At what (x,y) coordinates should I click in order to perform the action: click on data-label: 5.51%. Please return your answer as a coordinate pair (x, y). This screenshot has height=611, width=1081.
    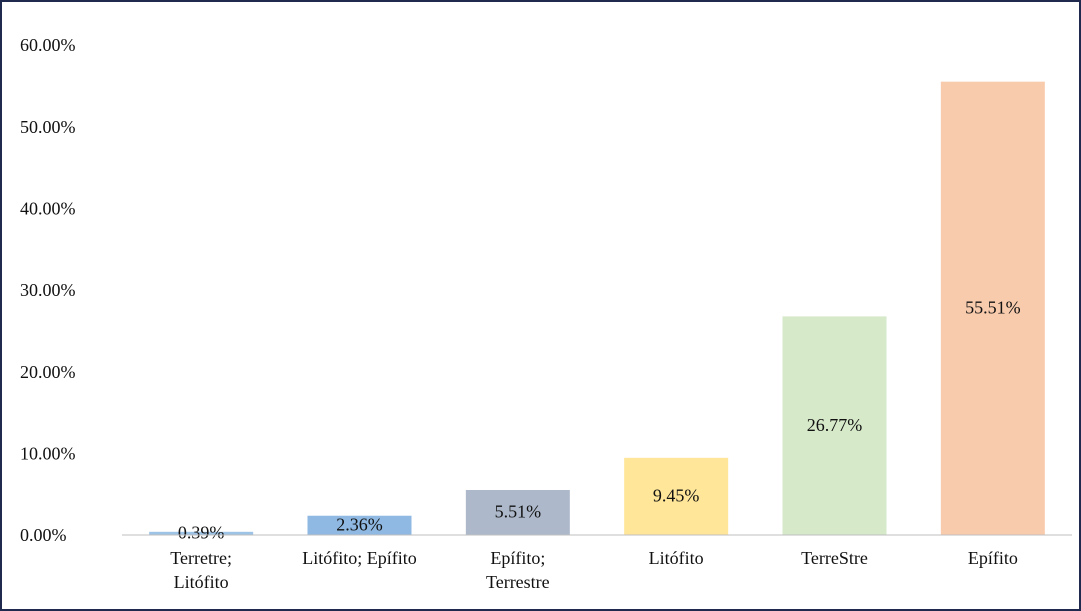
    Looking at the image, I should click on (518, 512).